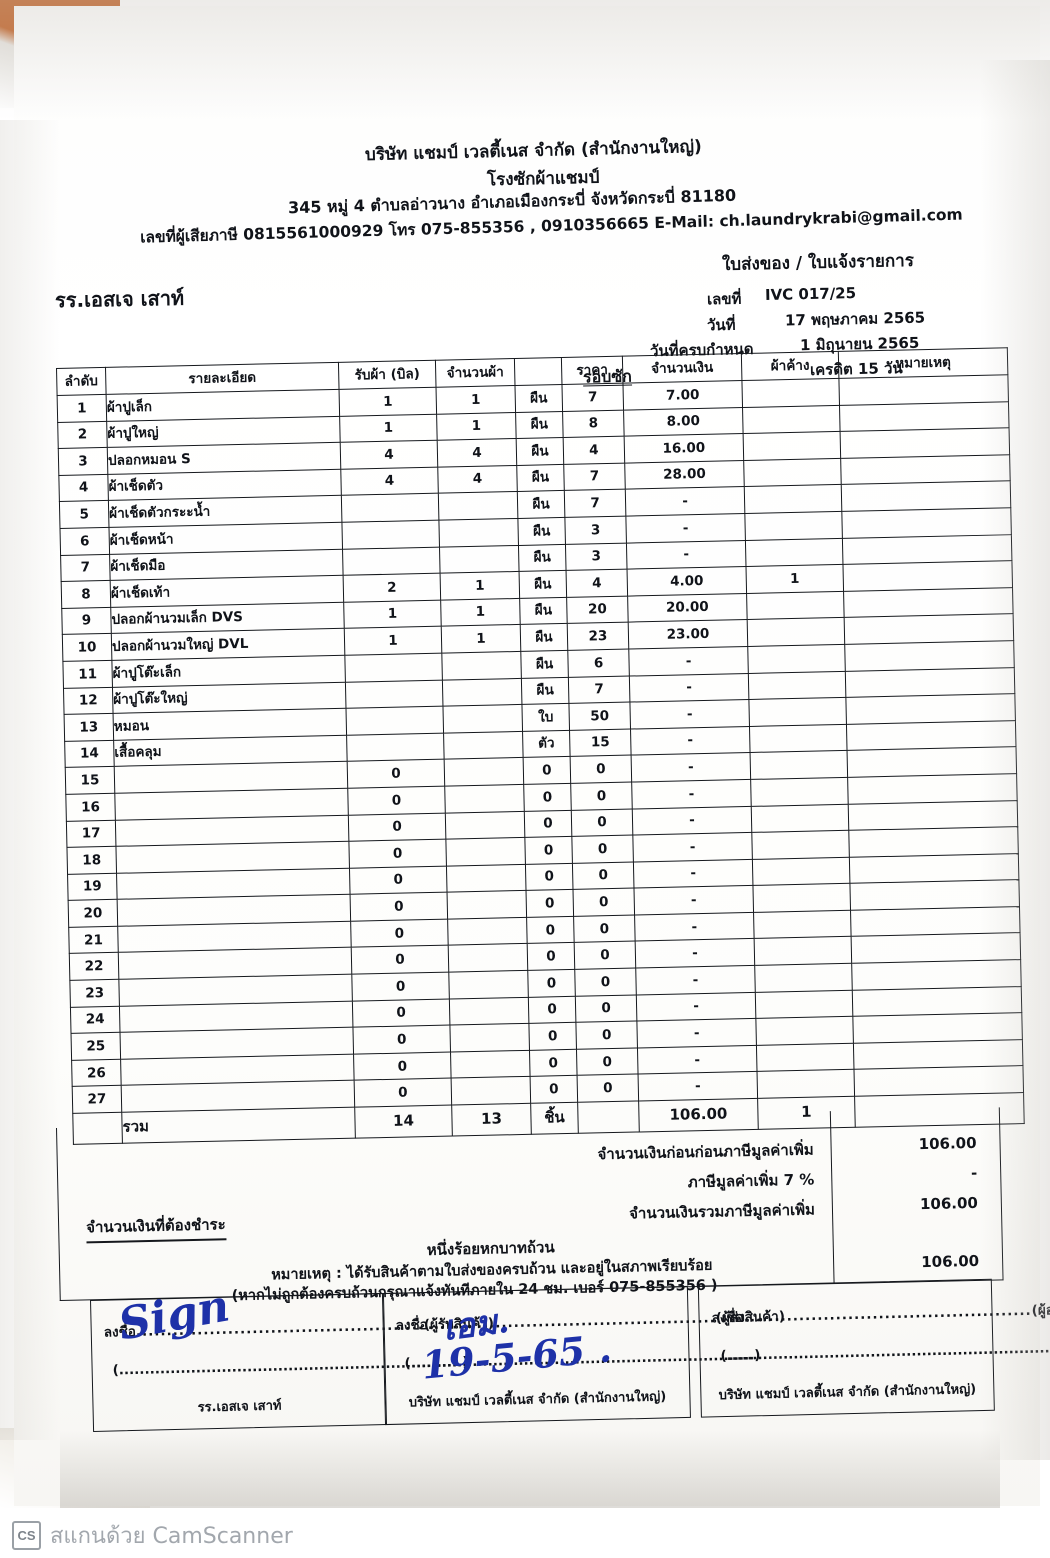  I want to click on cell-price: 20, so click(597, 609).